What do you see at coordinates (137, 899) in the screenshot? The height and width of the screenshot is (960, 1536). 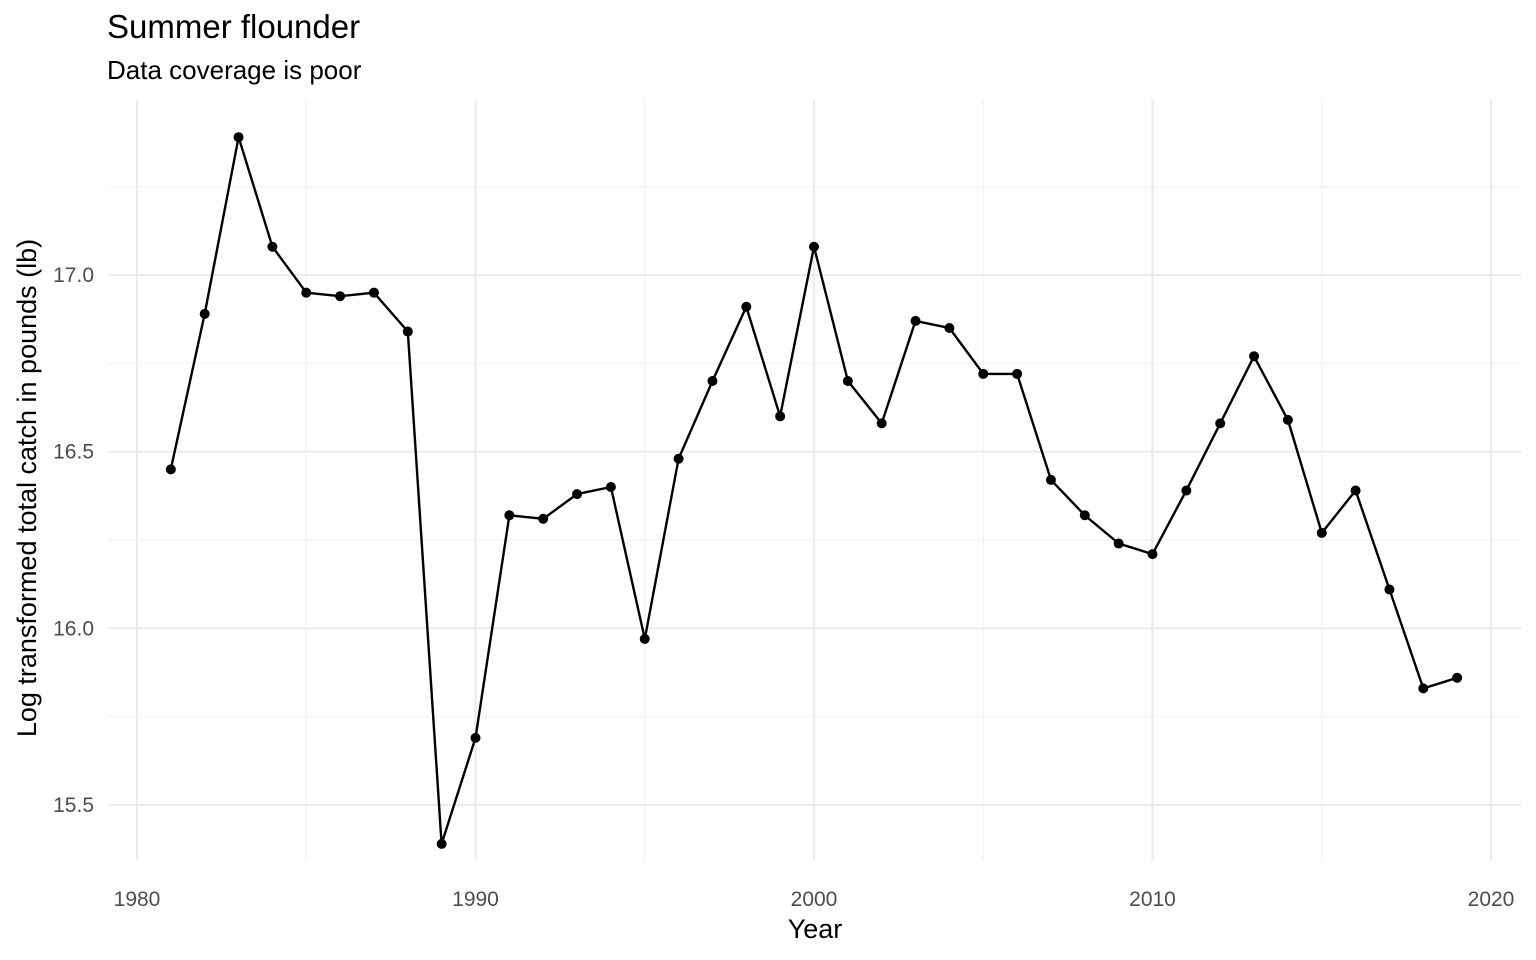 I see `x-tick-label: 1980` at bounding box center [137, 899].